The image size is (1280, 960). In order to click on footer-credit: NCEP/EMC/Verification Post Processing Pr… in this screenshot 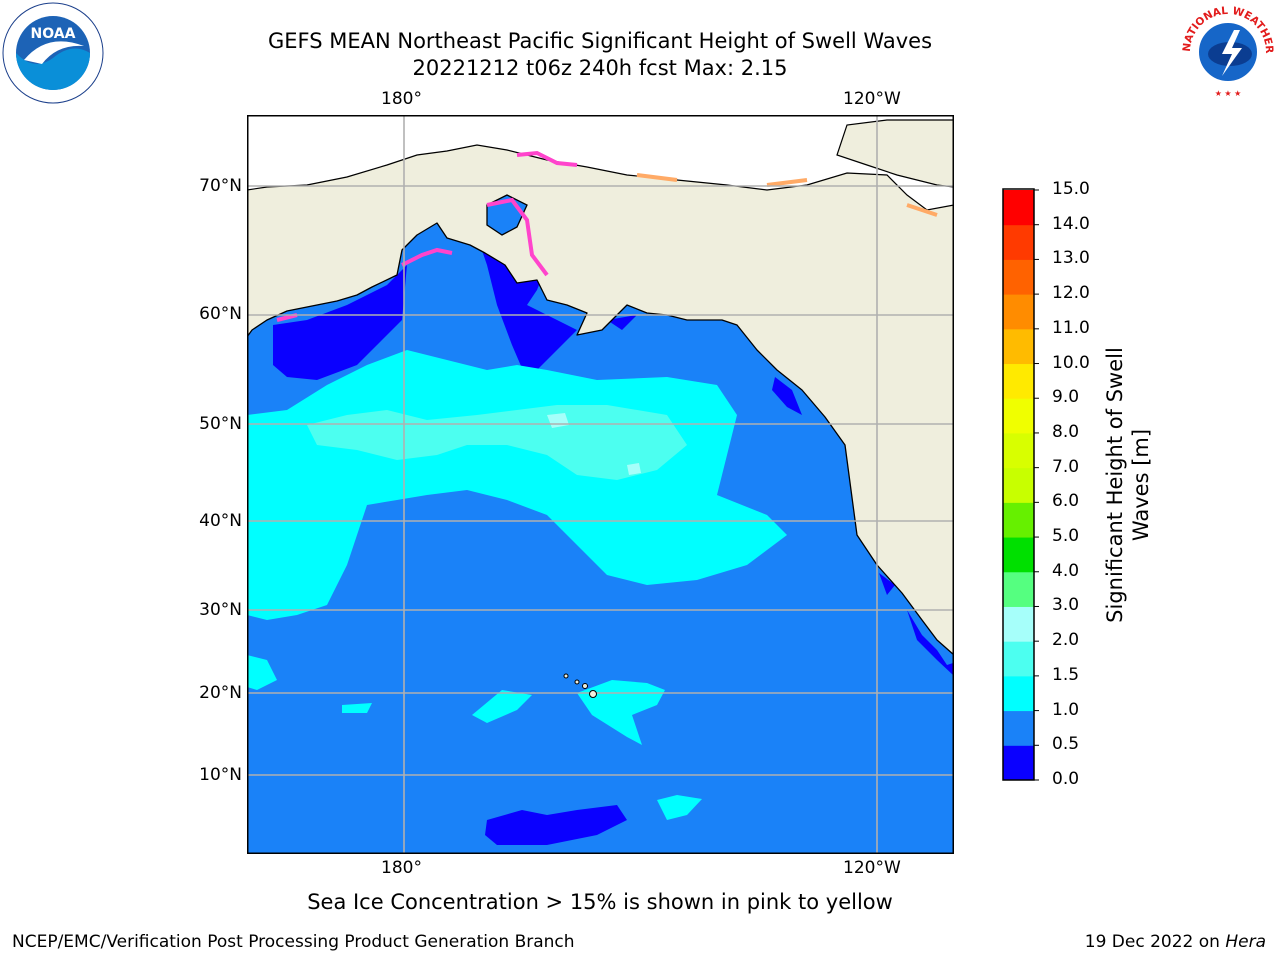, I will do `click(293, 942)`.